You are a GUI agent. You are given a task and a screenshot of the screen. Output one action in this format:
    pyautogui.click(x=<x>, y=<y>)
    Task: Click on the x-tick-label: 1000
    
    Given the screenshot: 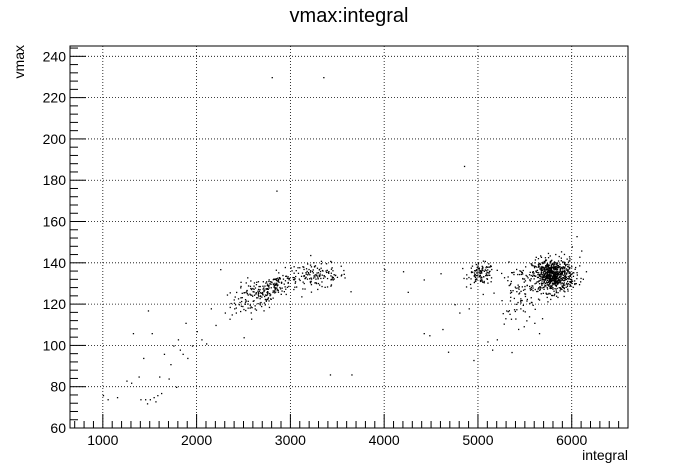 What is the action you would take?
    pyautogui.click(x=102, y=440)
    